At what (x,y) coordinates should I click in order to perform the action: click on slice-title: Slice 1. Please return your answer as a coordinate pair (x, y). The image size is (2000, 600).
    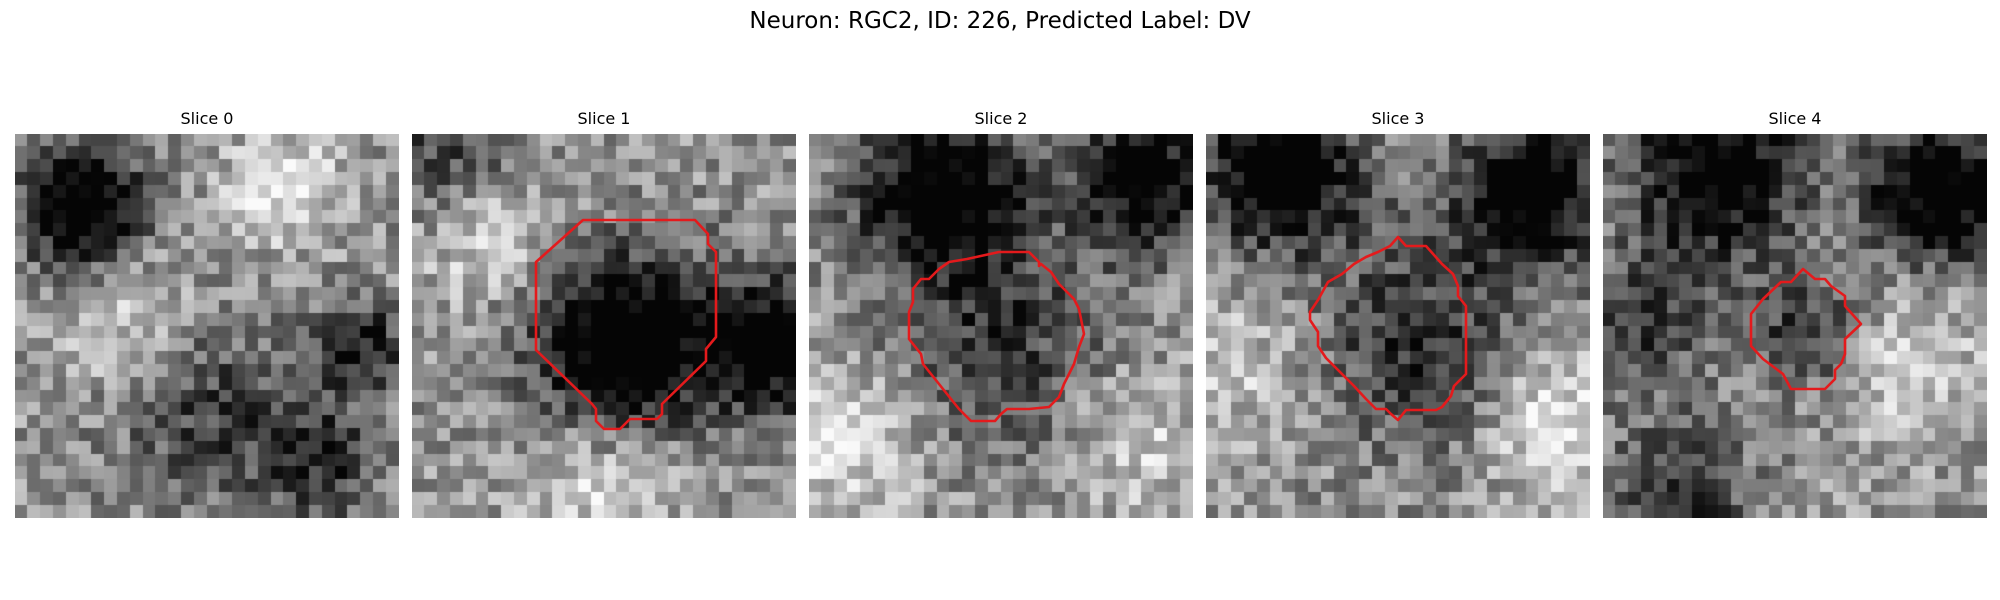
    Looking at the image, I should click on (604, 118).